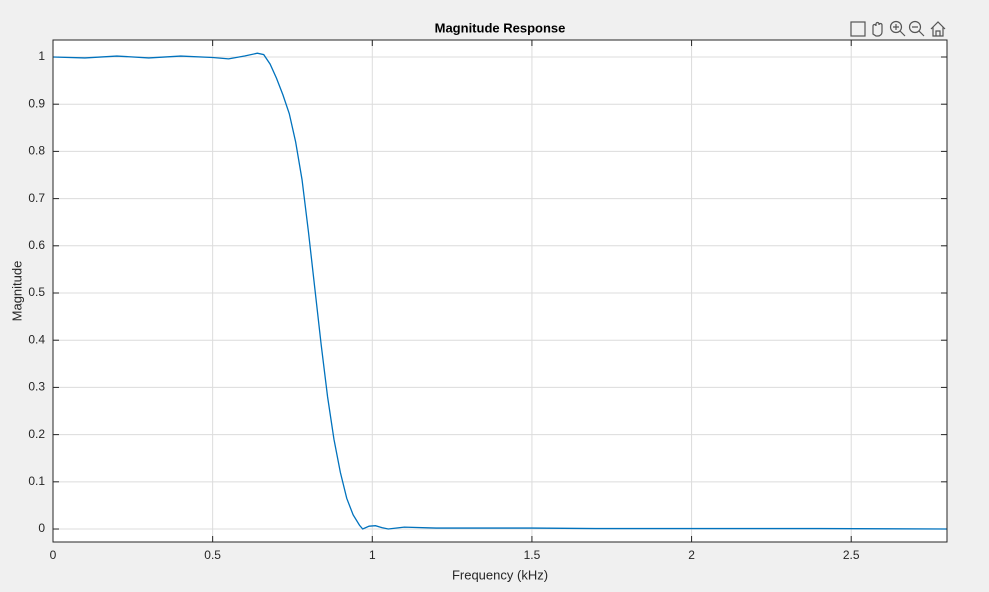 The width and height of the screenshot is (989, 592). I want to click on y-tick-label: 0.7, so click(36, 198).